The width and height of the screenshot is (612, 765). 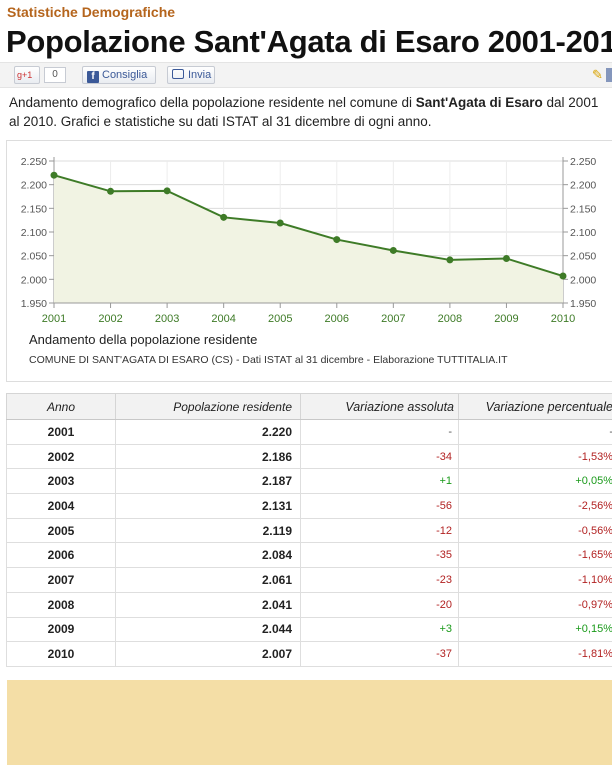 I want to click on intro-place-name: Sant'Agata di Esaro, so click(x=479, y=102).